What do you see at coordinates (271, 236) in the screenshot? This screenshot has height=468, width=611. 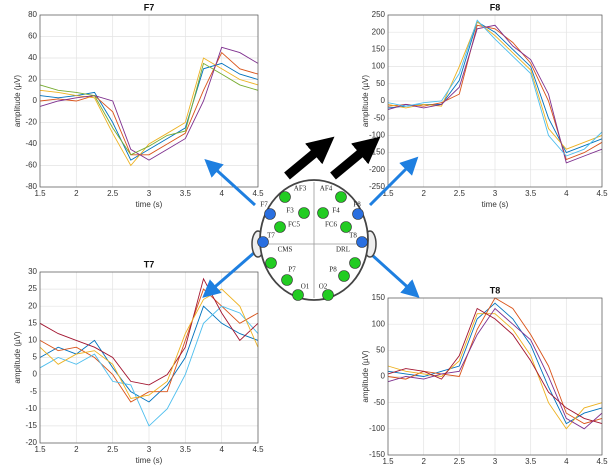 I see `electrode-label: T7` at bounding box center [271, 236].